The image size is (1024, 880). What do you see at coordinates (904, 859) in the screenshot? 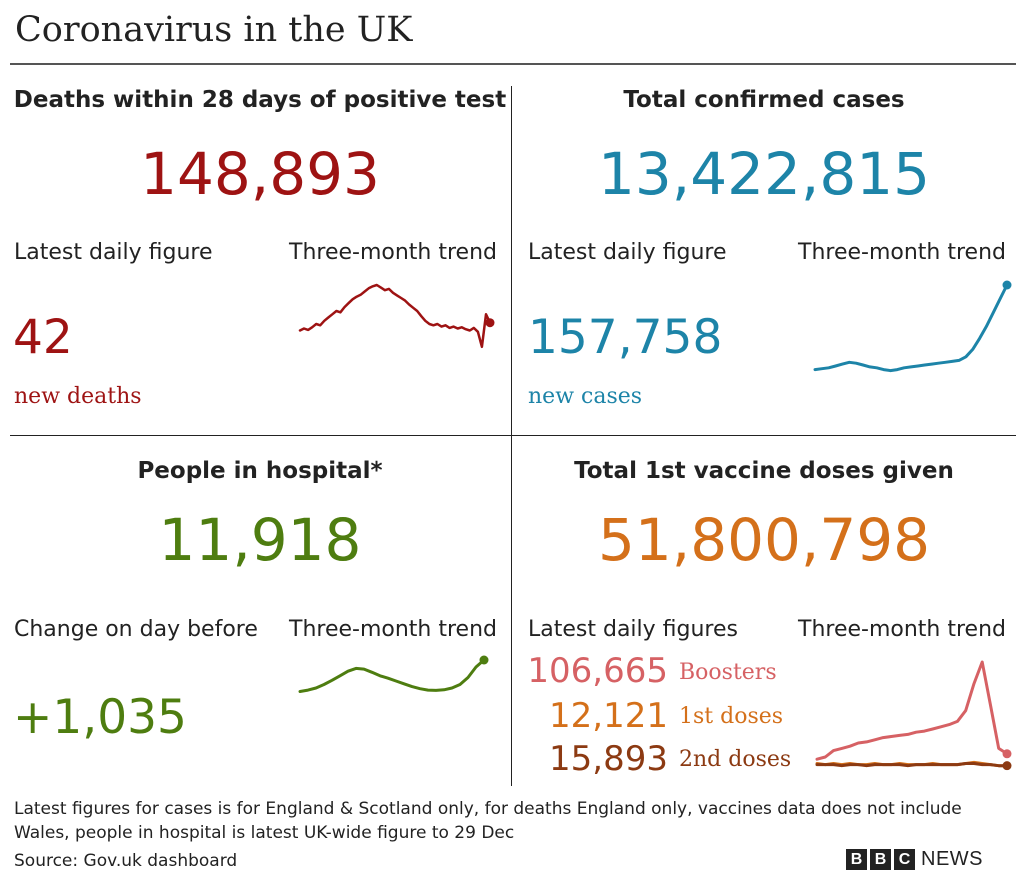
I see `logo-letter-c: C` at bounding box center [904, 859].